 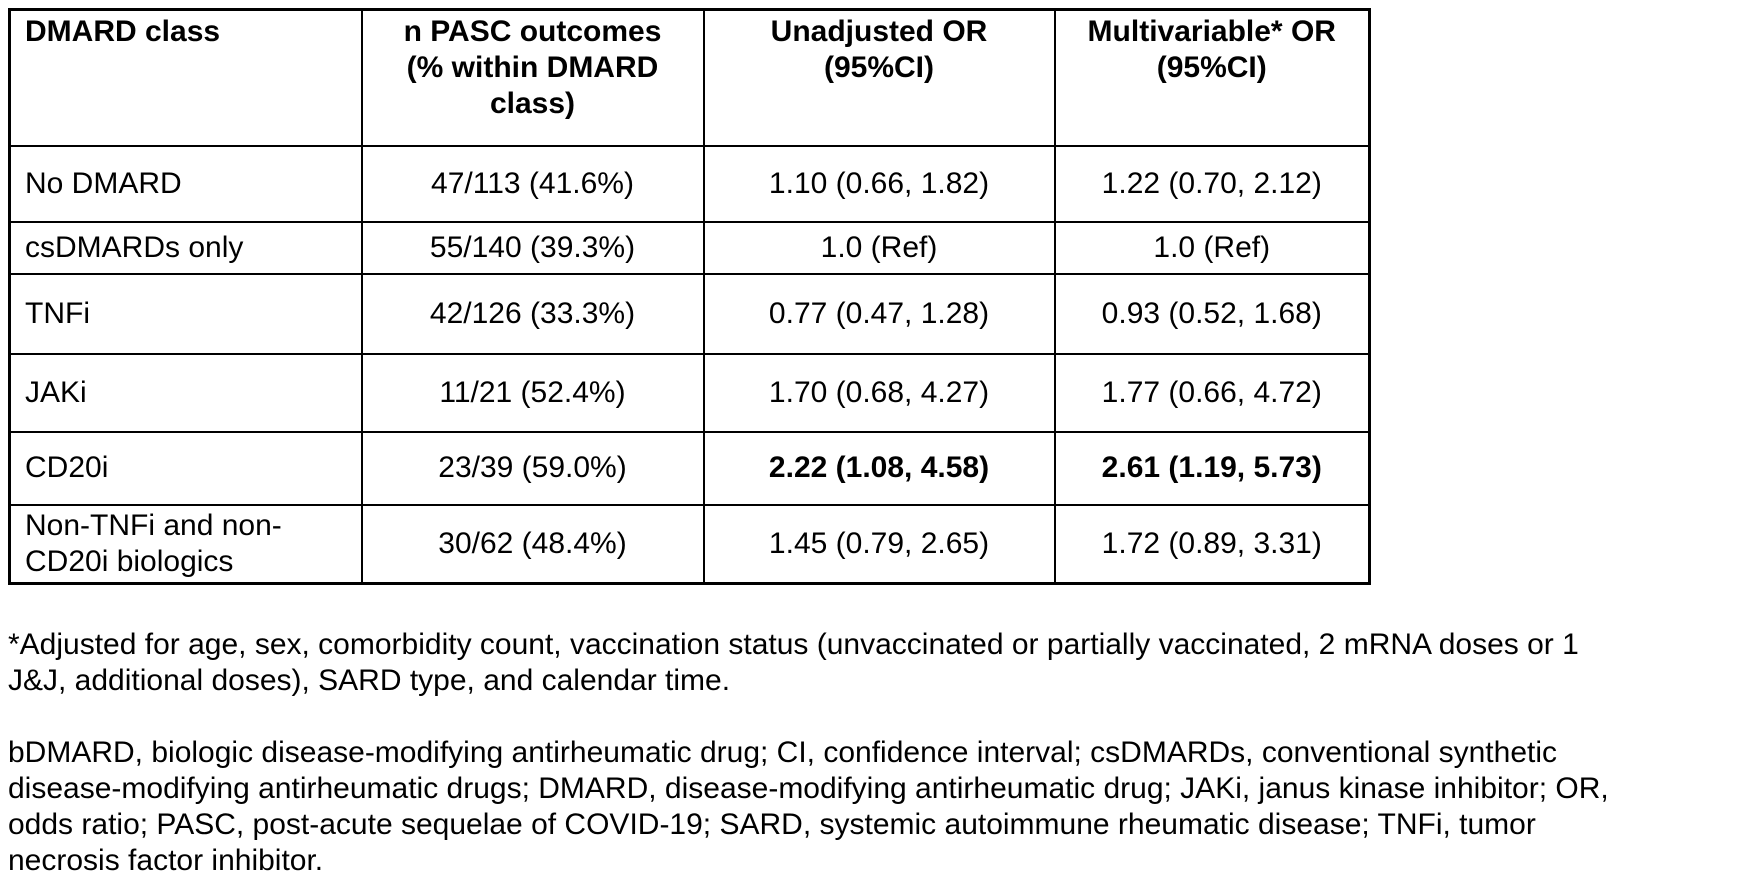 I want to click on cell-dmard-class: JAKi, so click(x=185, y=392).